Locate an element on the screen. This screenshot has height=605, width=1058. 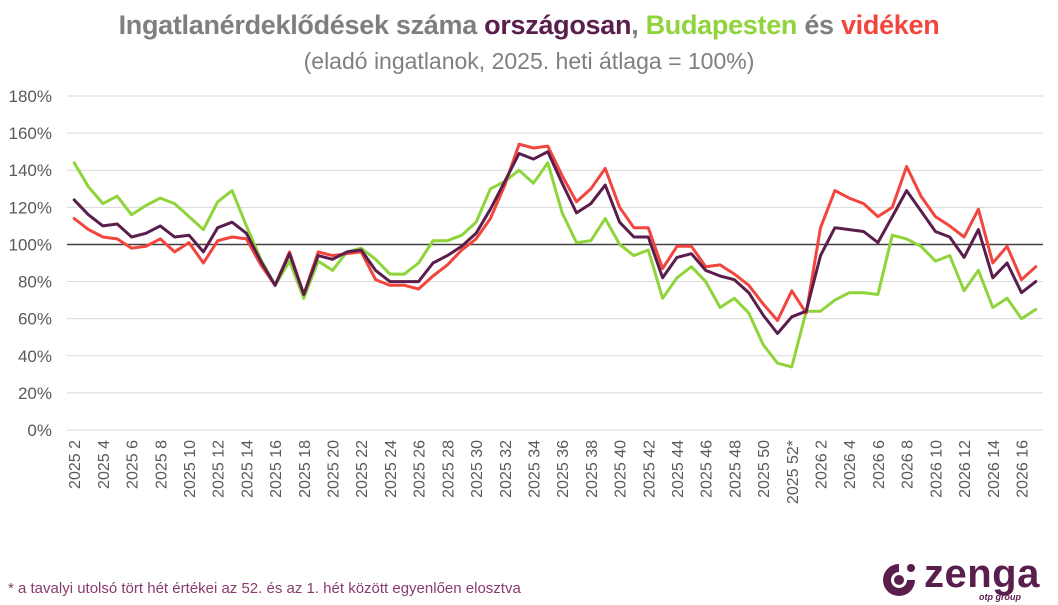
x-tick-label: 2025 40 is located at coordinates (621, 469).